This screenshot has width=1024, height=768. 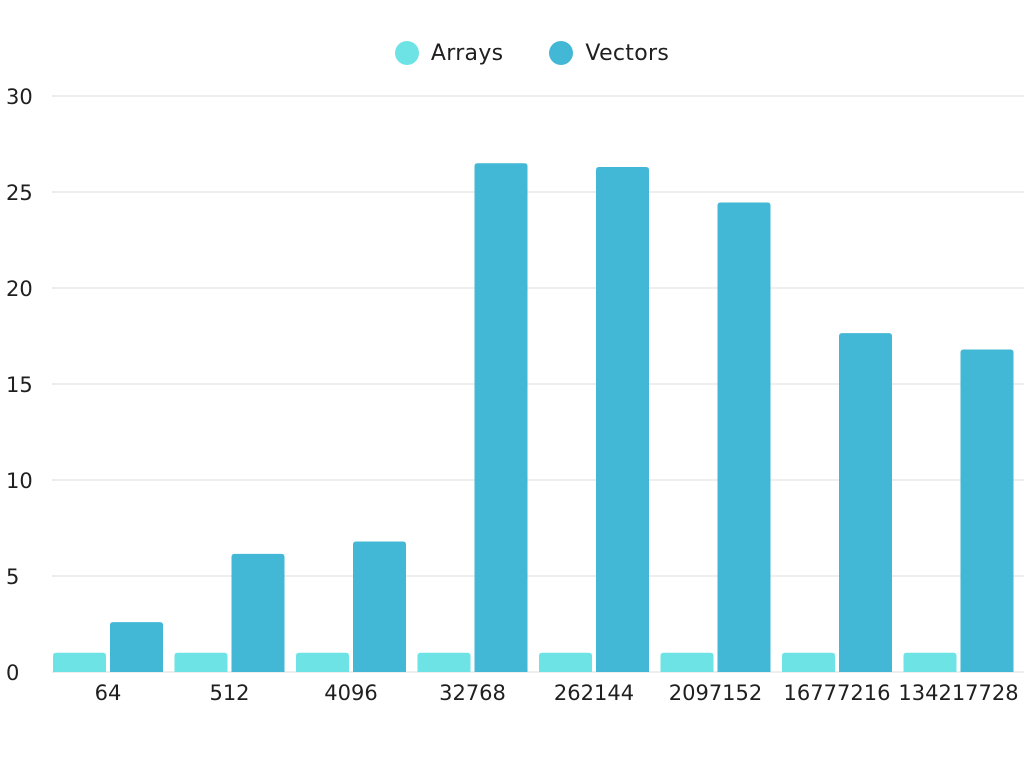 I want to click on y-tick-label: 10, so click(x=19, y=481).